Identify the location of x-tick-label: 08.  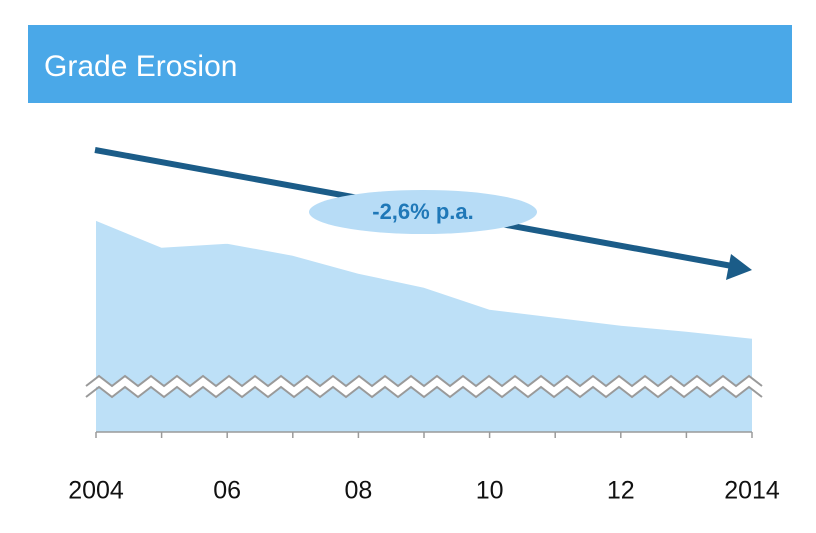
(358, 491).